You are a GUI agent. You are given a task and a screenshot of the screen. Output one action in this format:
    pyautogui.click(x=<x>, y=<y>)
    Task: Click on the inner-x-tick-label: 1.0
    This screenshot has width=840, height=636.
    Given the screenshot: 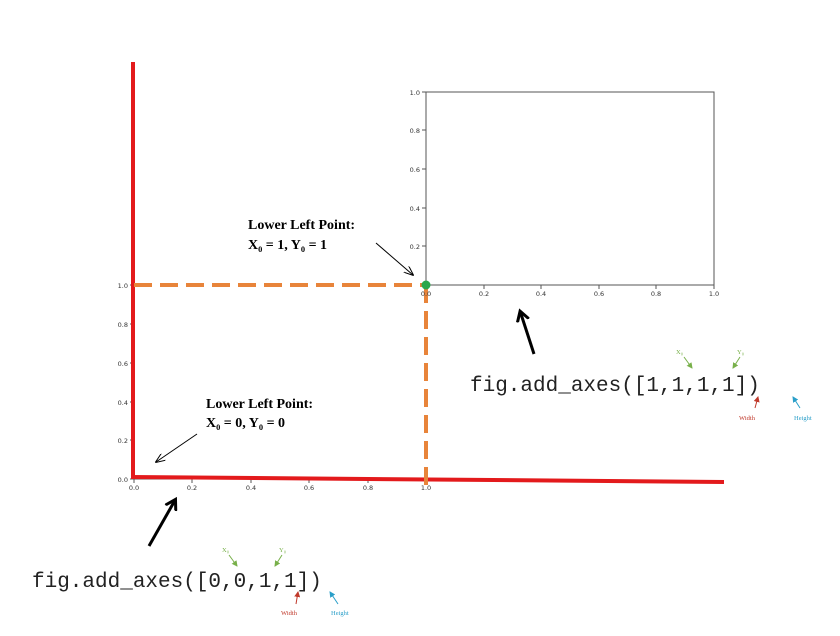 What is the action you would take?
    pyautogui.click(x=714, y=294)
    